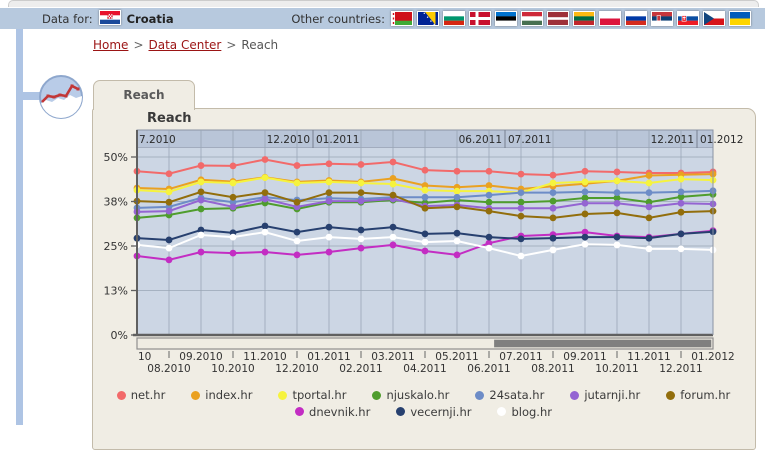 This screenshot has height=450, width=765. I want to click on legend-item-jutarnji-hr: jutarnji.hr, so click(605, 395).